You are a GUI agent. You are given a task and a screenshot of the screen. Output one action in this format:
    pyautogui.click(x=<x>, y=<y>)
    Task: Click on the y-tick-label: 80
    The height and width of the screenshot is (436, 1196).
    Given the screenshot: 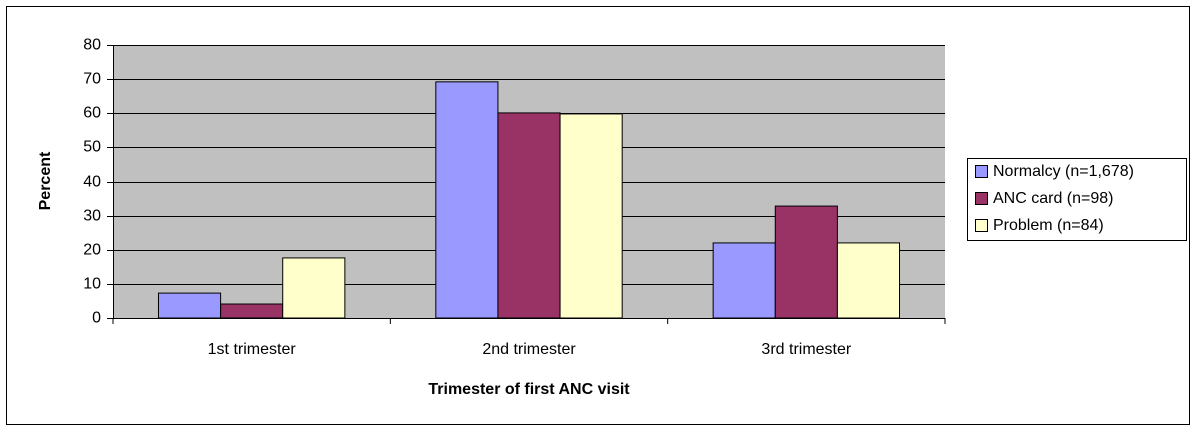 What is the action you would take?
    pyautogui.click(x=92, y=45)
    